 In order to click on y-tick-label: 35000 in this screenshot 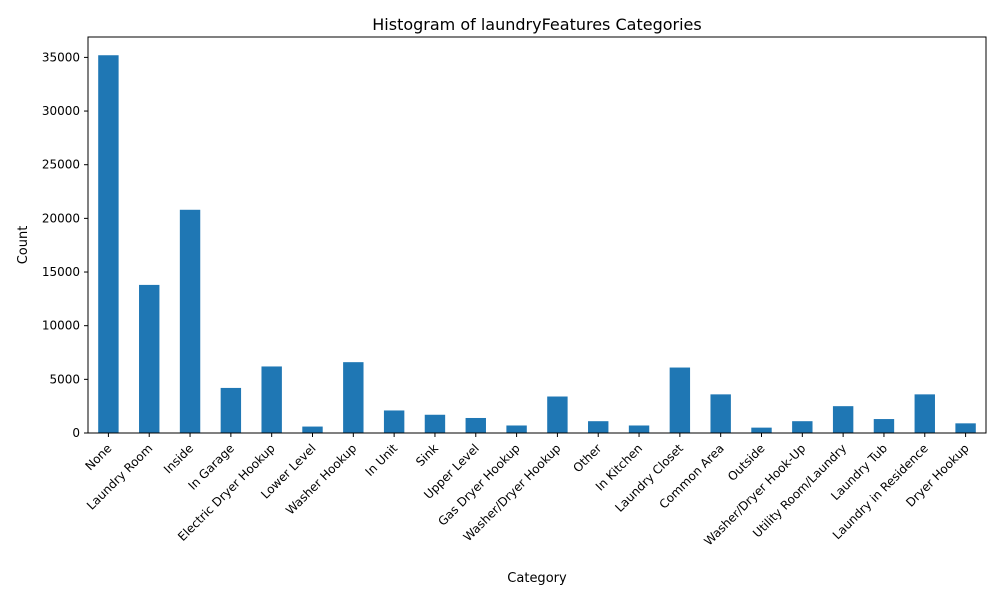, I will do `click(61, 57)`.